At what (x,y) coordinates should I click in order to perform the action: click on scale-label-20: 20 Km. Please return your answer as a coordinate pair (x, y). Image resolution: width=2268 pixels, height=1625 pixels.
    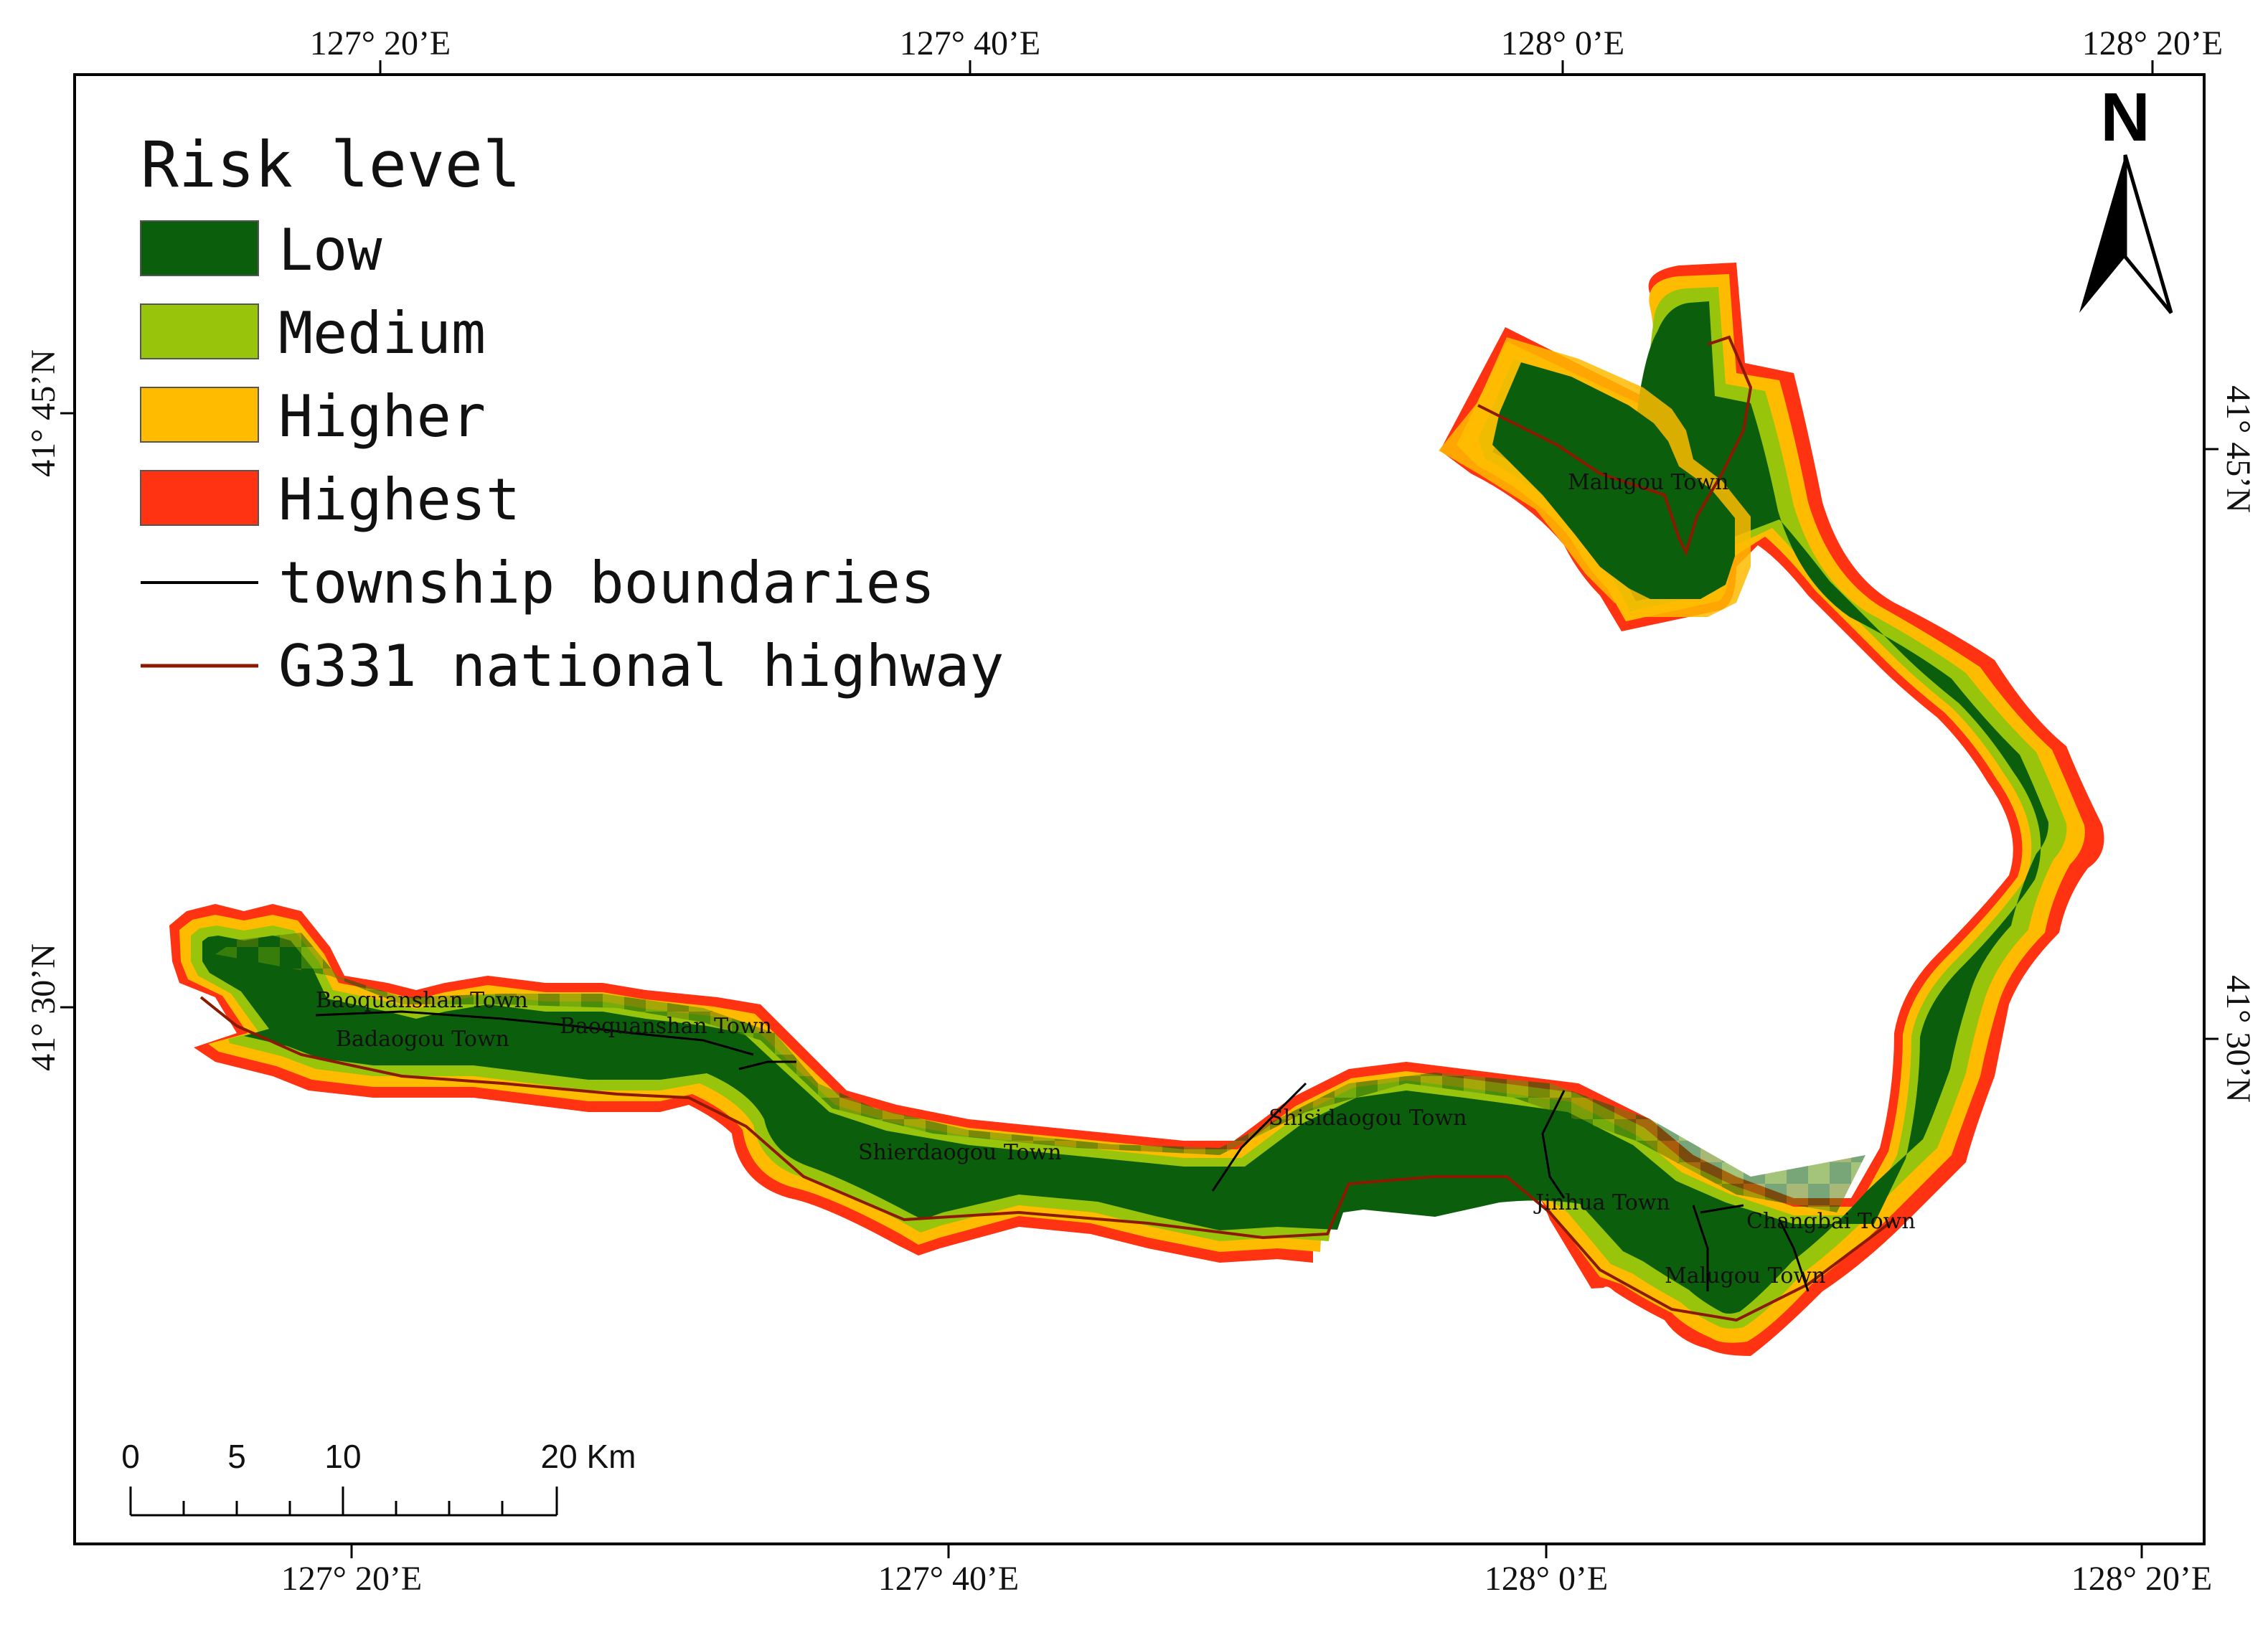
    Looking at the image, I should click on (588, 1457).